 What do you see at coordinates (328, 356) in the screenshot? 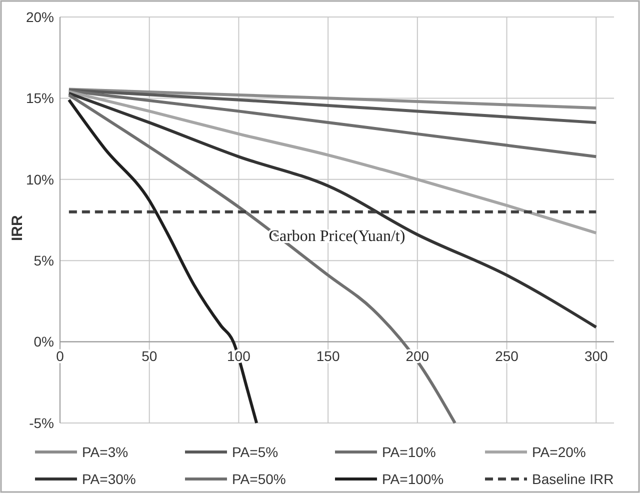
I see `x-tick-label: 150` at bounding box center [328, 356].